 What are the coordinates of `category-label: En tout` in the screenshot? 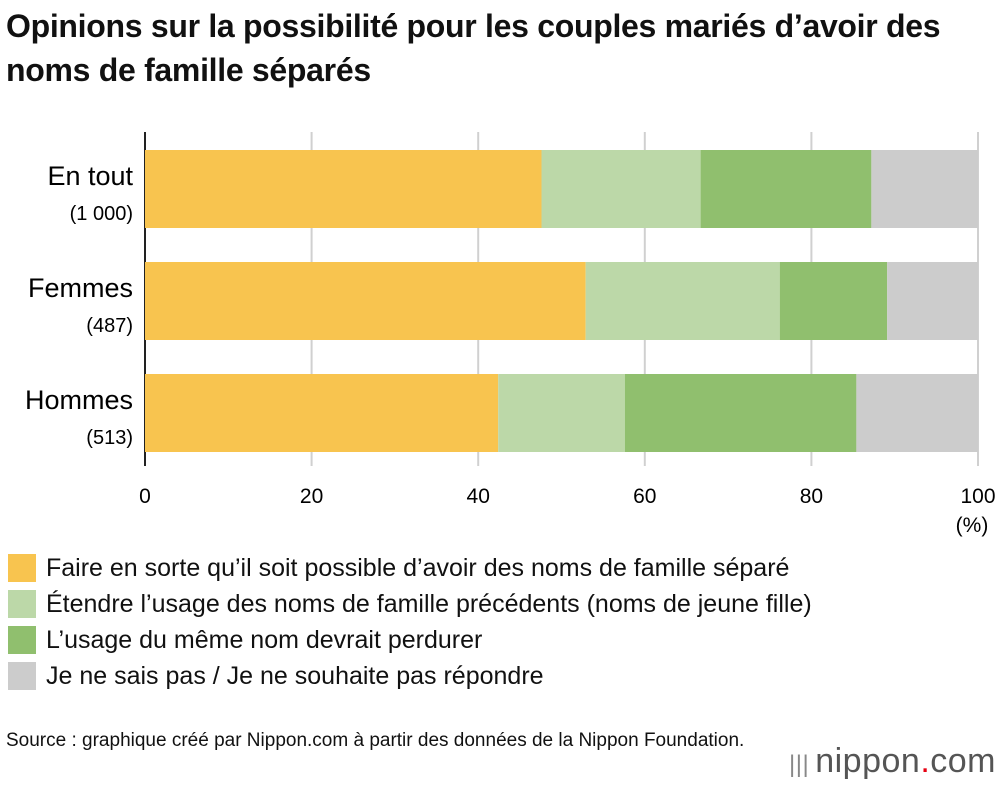 It's located at (90, 176).